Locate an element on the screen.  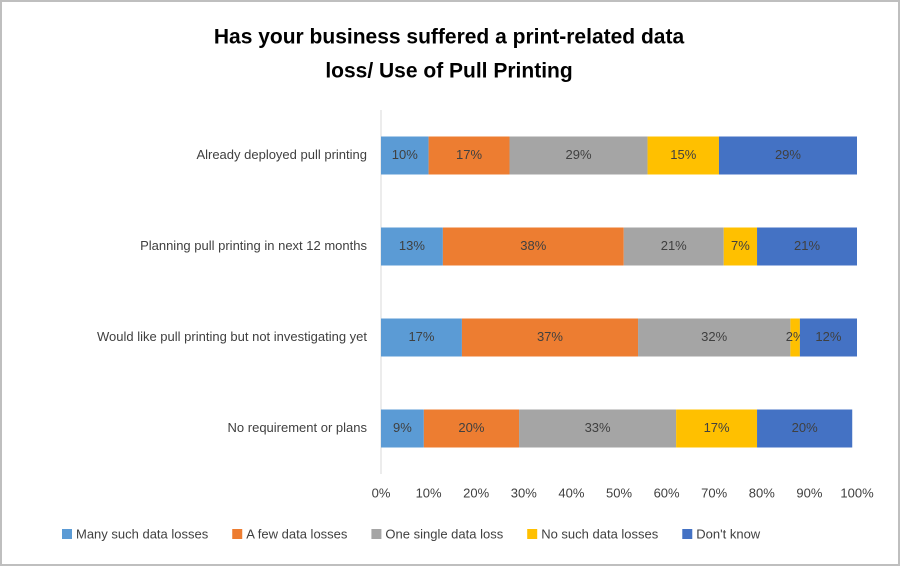
x-tick-label: 30% is located at coordinates (524, 492).